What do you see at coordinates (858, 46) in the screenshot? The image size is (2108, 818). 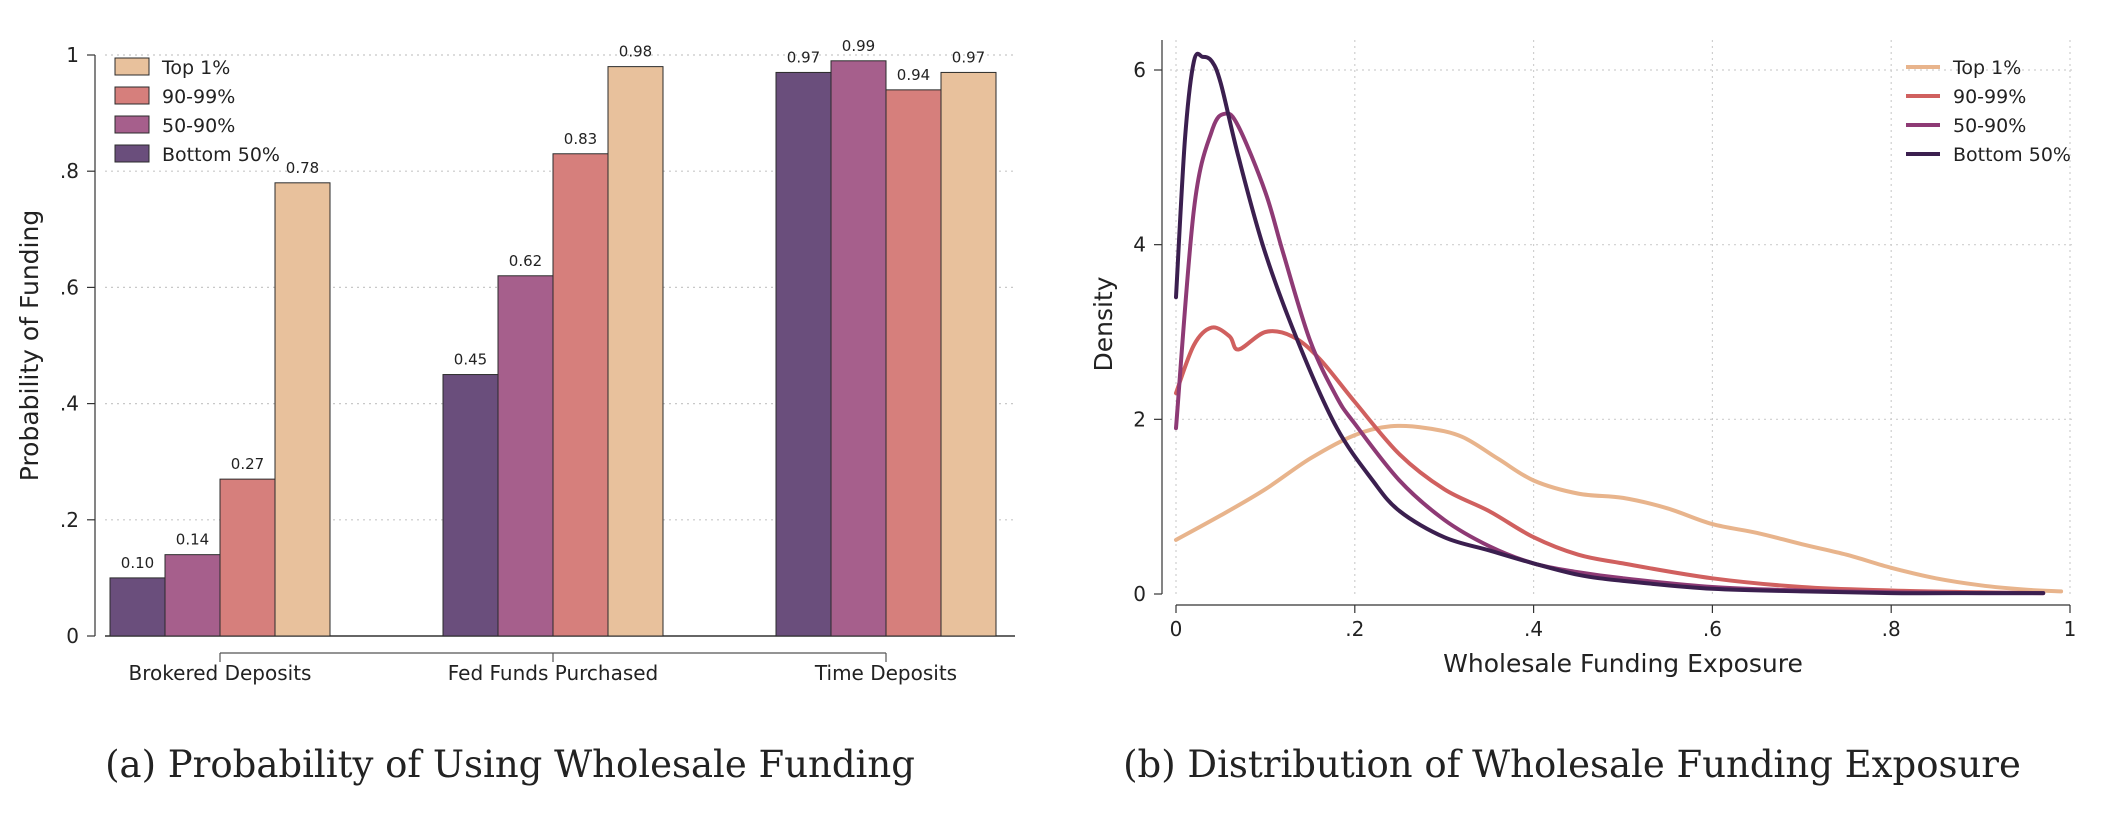 I see `bar-data-label: 0.99` at bounding box center [858, 46].